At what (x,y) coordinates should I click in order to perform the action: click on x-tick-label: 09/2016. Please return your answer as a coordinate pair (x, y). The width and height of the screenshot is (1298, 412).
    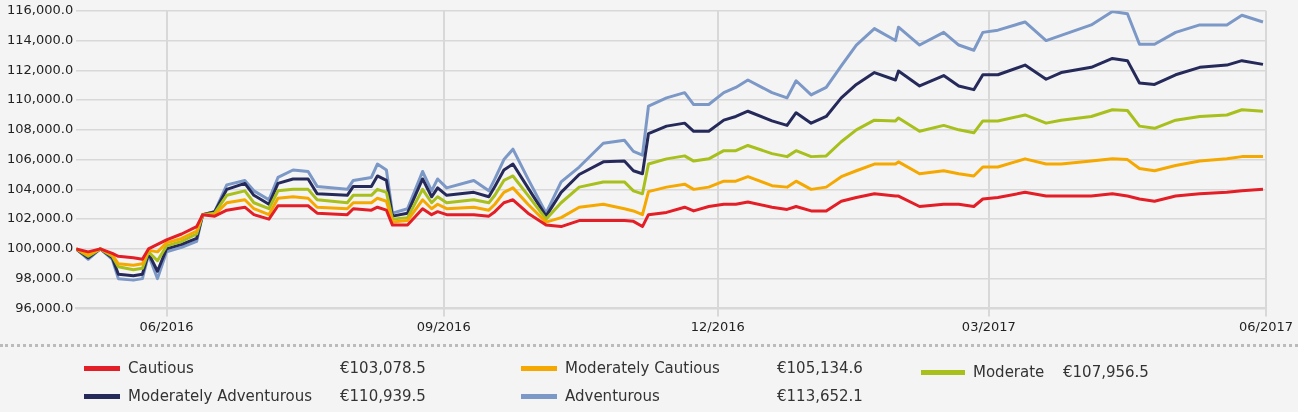
    Looking at the image, I should click on (443, 326).